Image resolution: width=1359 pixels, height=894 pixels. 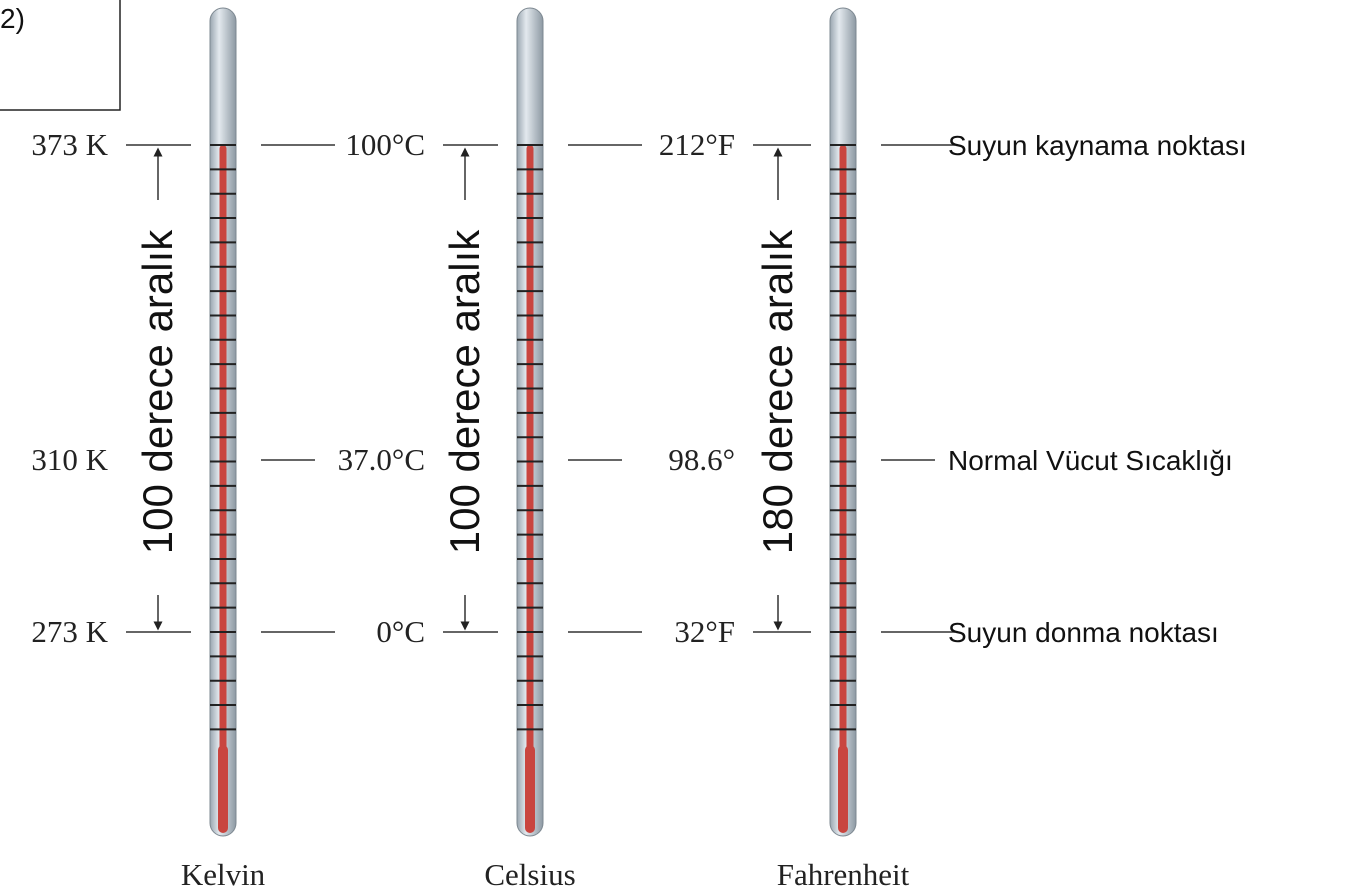 What do you see at coordinates (843, 874) in the screenshot?
I see `scale-name: Fahrenheit` at bounding box center [843, 874].